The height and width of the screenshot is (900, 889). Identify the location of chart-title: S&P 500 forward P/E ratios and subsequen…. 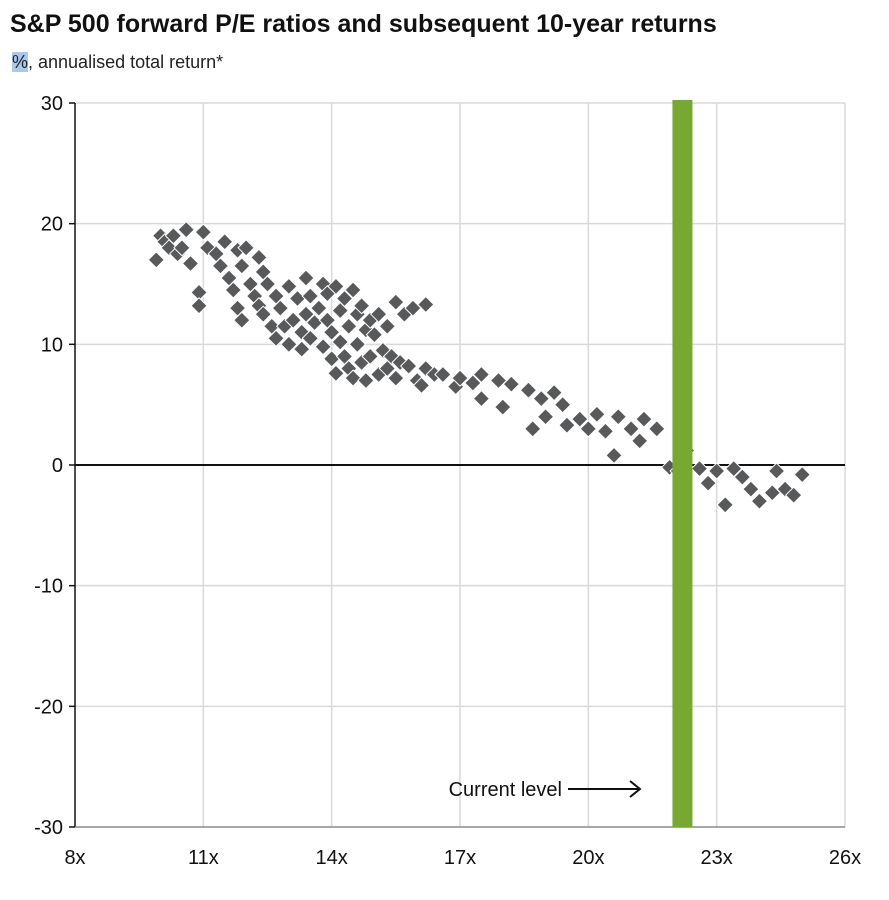
(363, 24).